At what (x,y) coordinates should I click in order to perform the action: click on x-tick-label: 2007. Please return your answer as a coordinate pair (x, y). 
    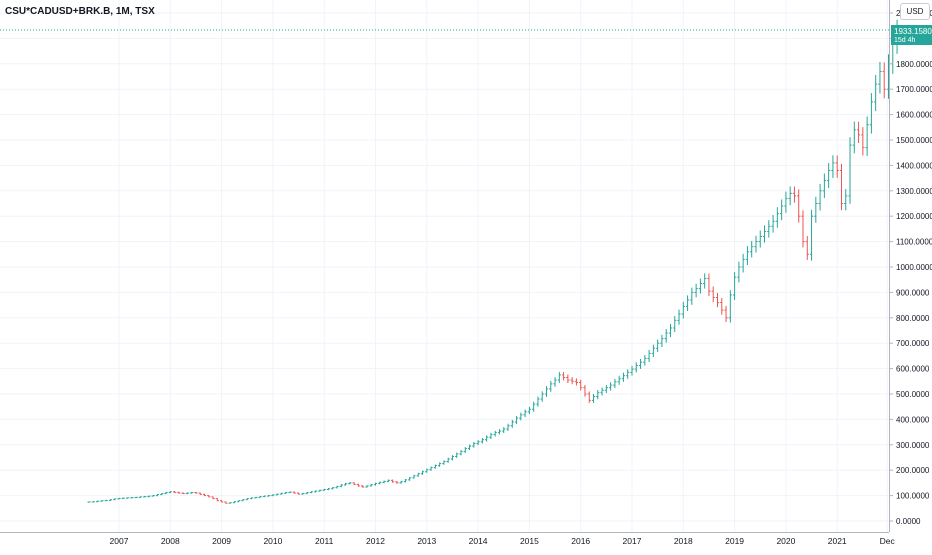
    Looking at the image, I should click on (119, 541).